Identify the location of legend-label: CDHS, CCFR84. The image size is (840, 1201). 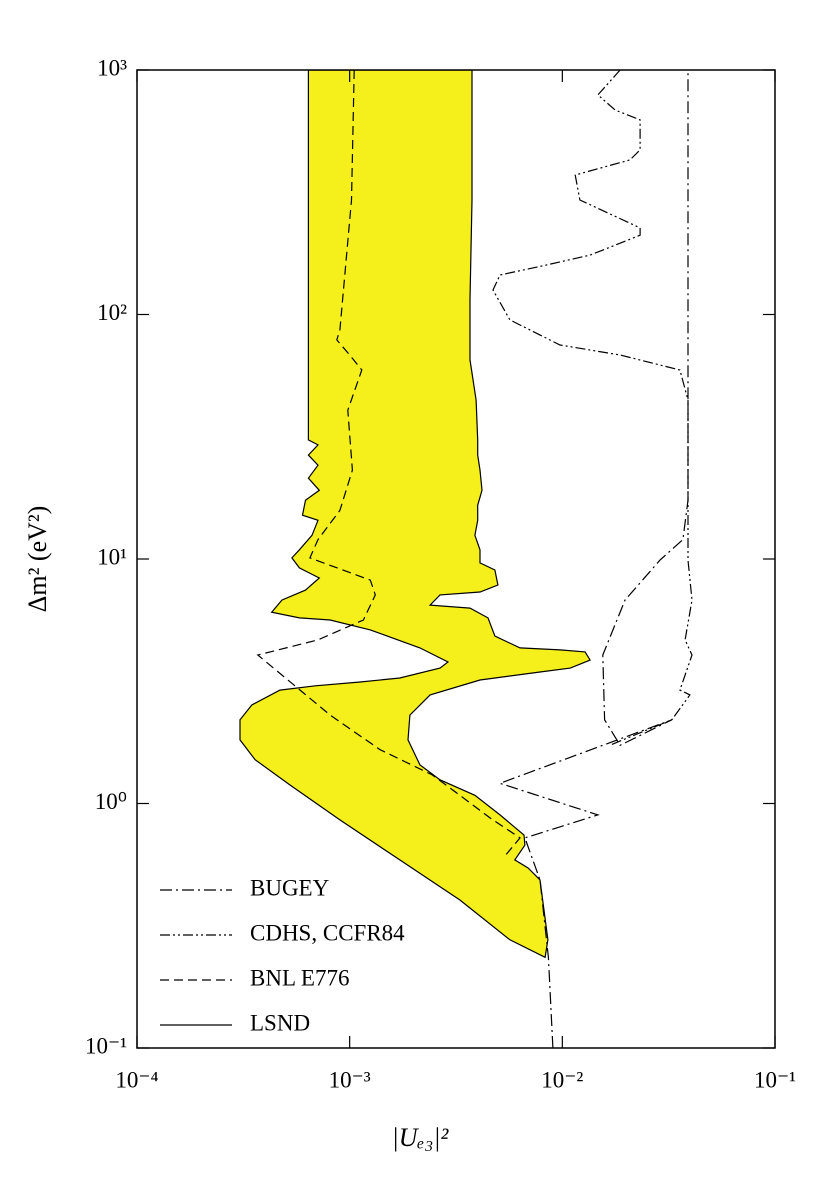
(327, 932).